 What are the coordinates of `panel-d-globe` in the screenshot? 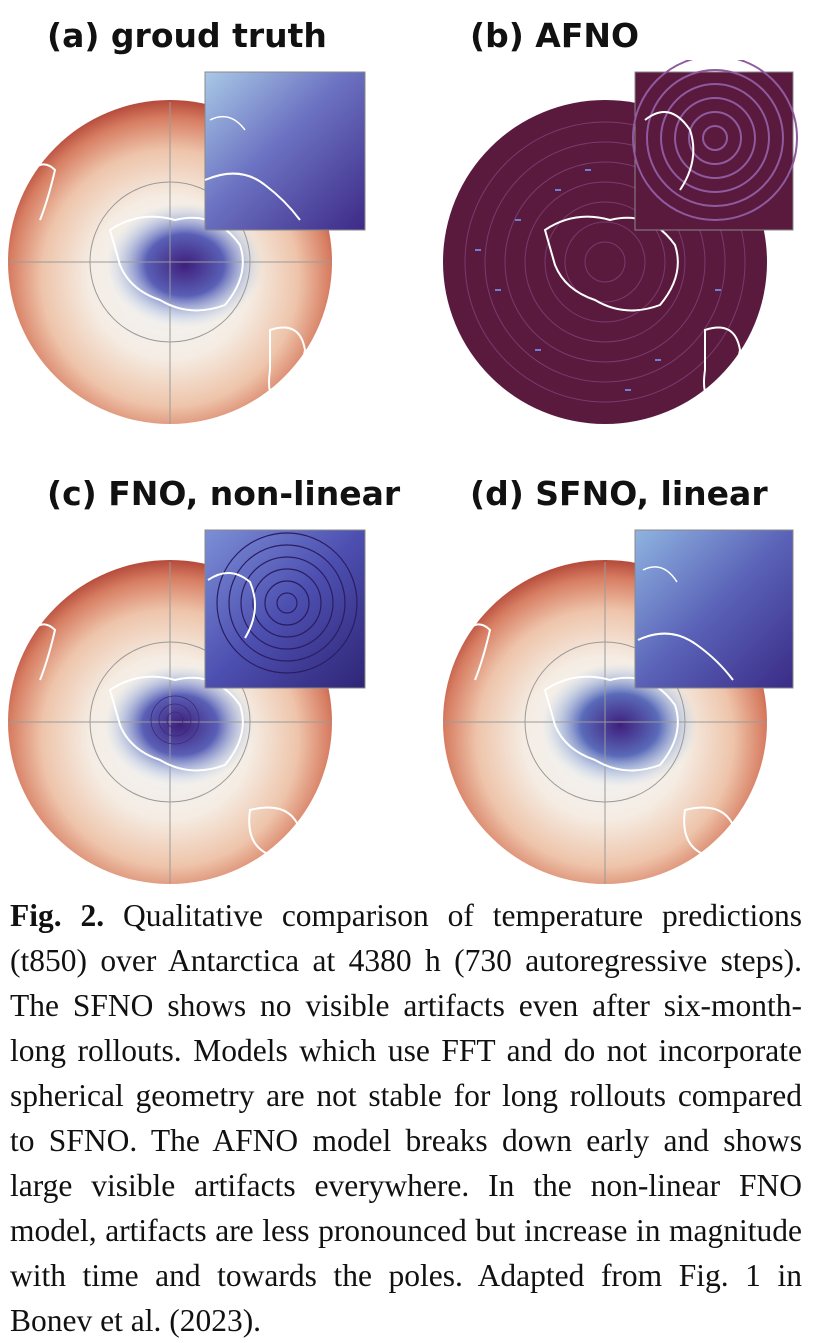 It's located at (618, 706).